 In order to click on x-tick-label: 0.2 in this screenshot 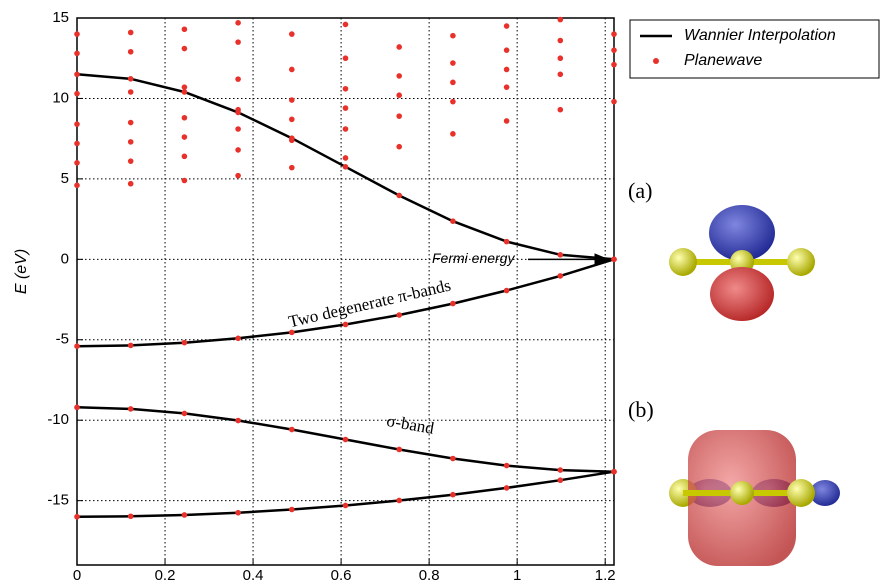, I will do `click(165, 575)`.